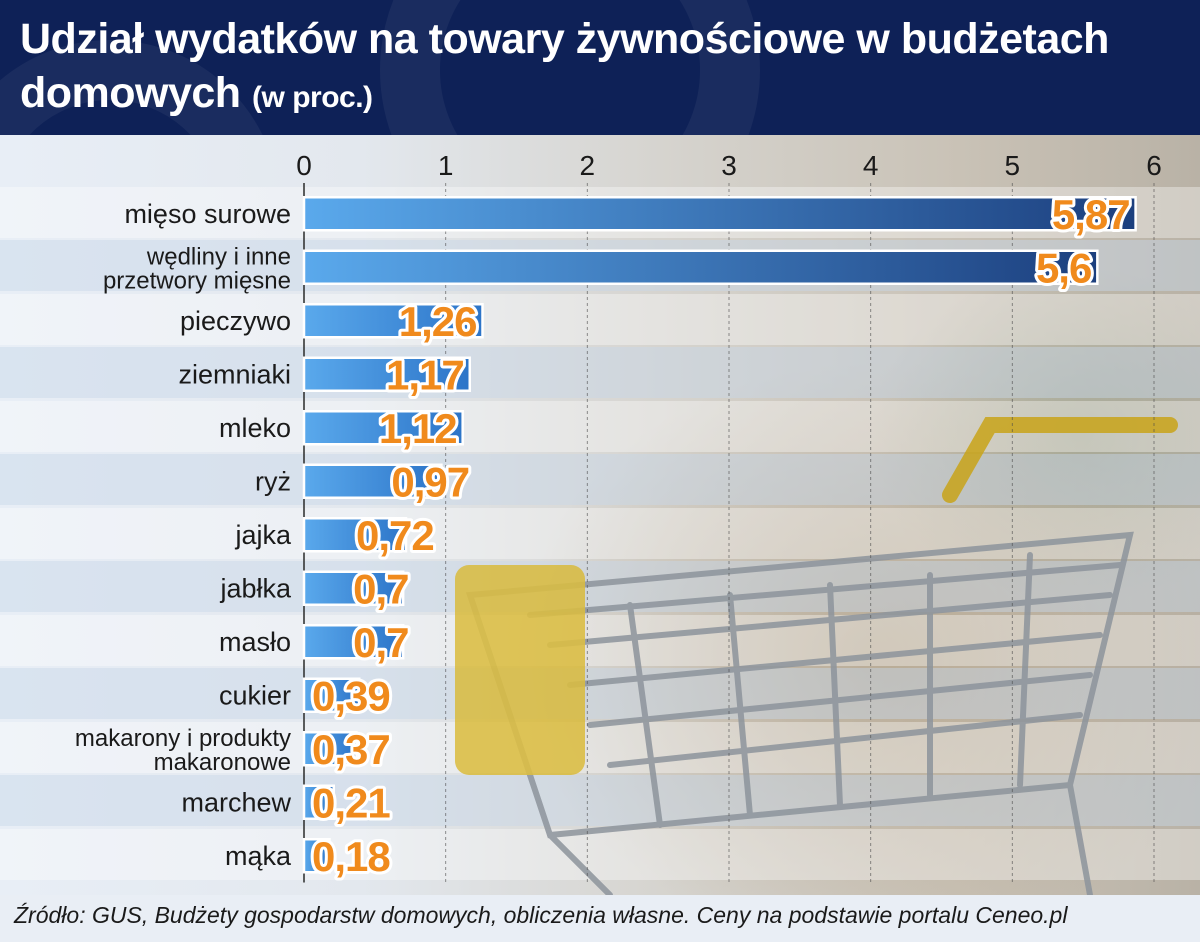 This screenshot has height=942, width=1200. What do you see at coordinates (446, 165) in the screenshot?
I see `x-tick-label: 1` at bounding box center [446, 165].